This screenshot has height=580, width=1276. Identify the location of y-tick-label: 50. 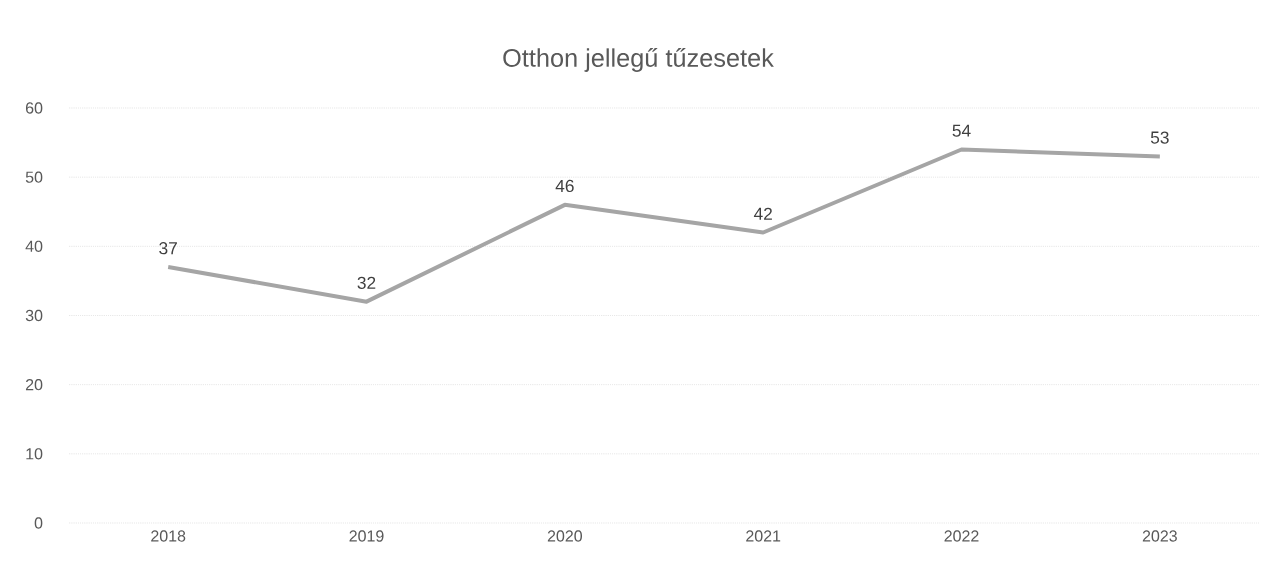
(34, 177).